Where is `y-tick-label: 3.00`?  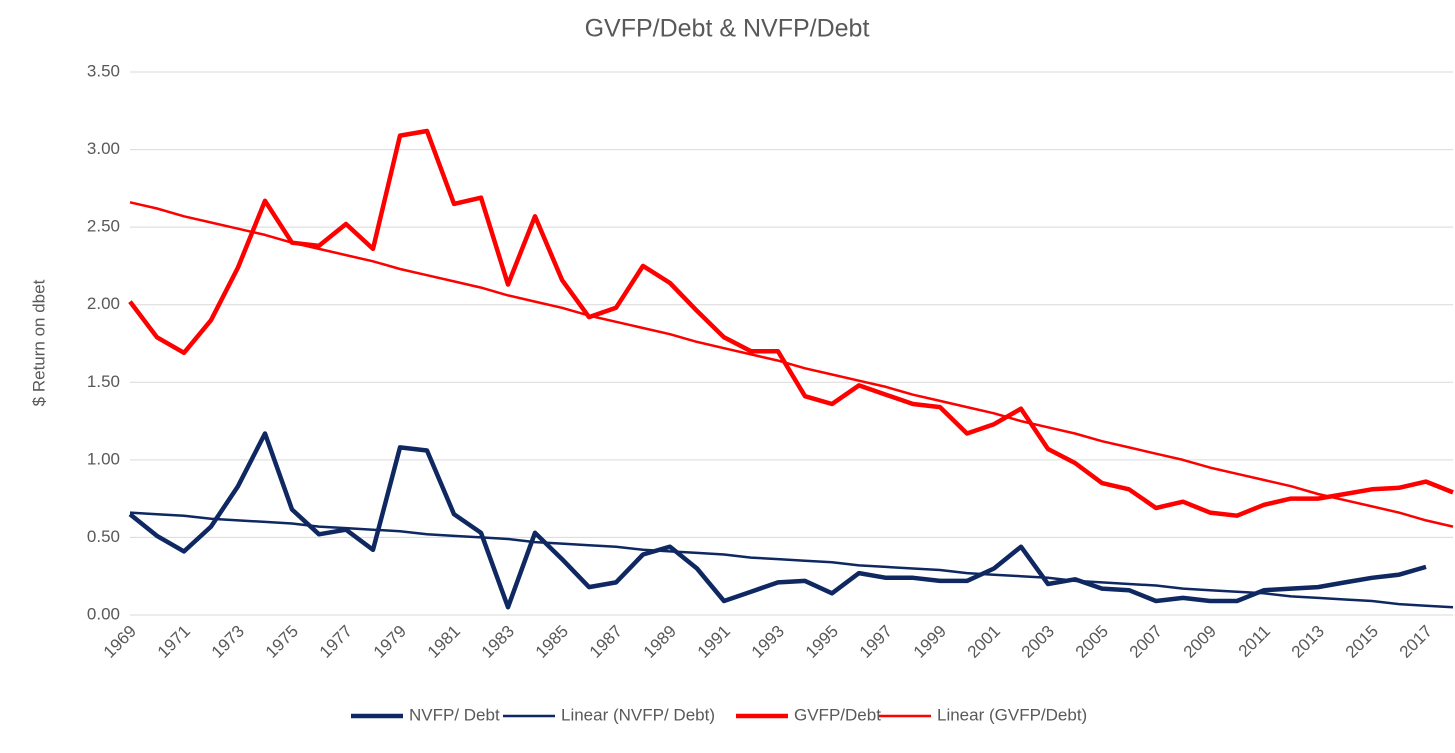 y-tick-label: 3.00 is located at coordinates (103, 148).